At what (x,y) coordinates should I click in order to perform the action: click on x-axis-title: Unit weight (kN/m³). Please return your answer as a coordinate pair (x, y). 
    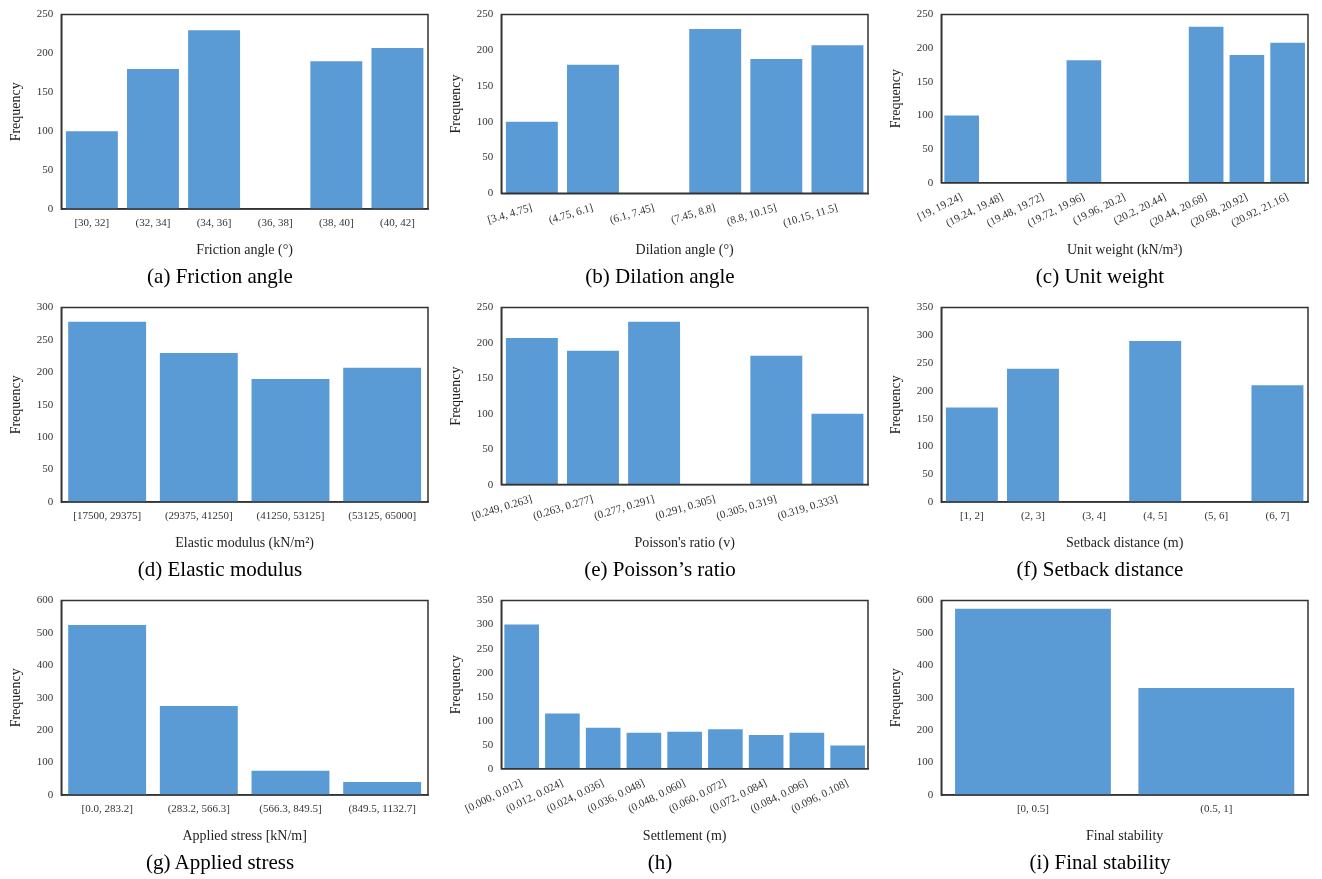
    Looking at the image, I should click on (1124, 250).